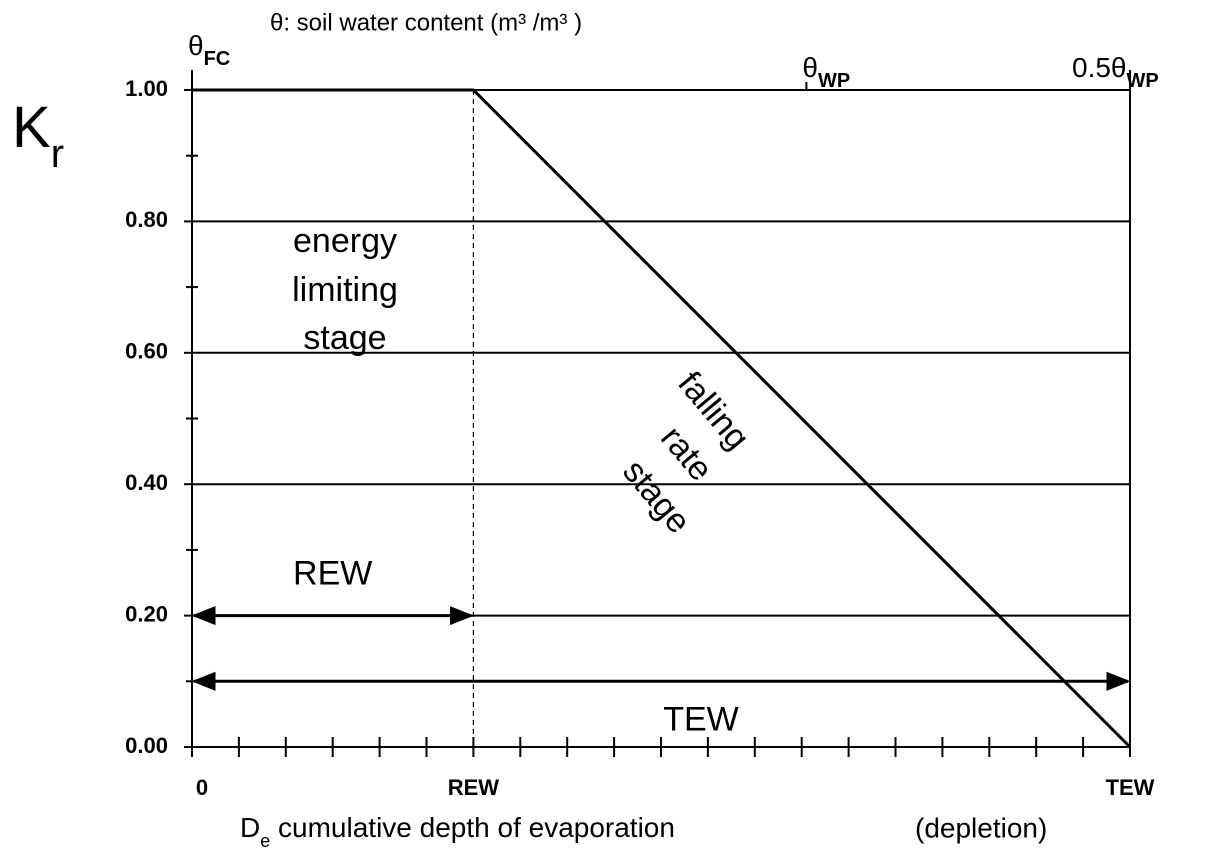 The image size is (1217, 855). What do you see at coordinates (265, 841) in the screenshot?
I see `x-label-sub: e` at bounding box center [265, 841].